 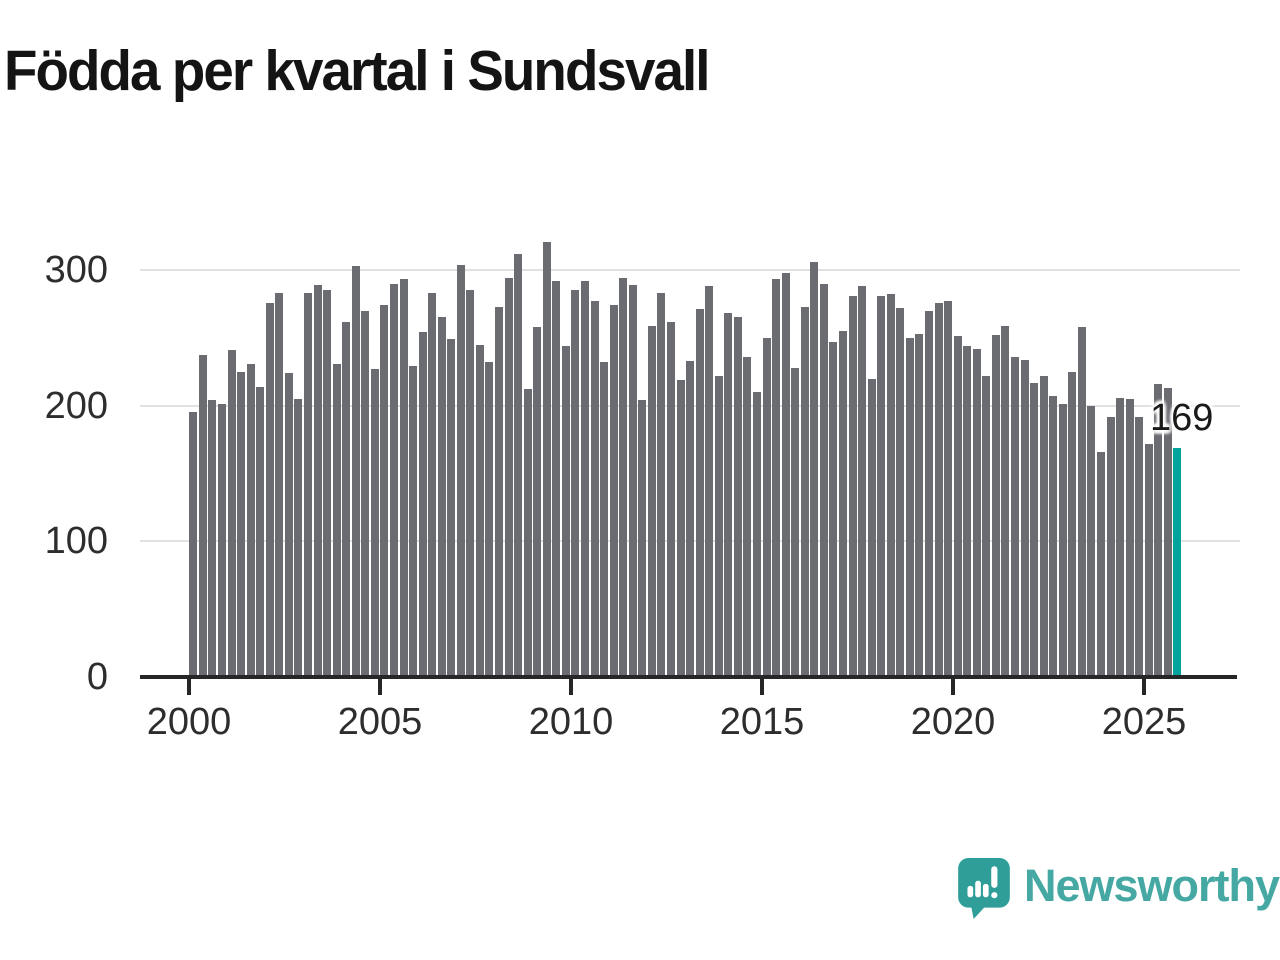 I want to click on x-axis-tick-2020, so click(x=953, y=687).